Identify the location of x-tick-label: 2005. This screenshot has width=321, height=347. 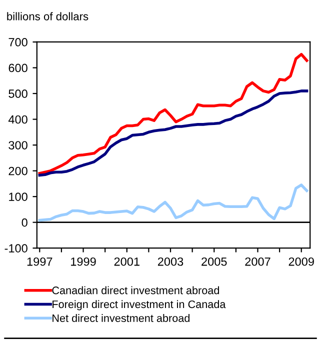
(214, 261).